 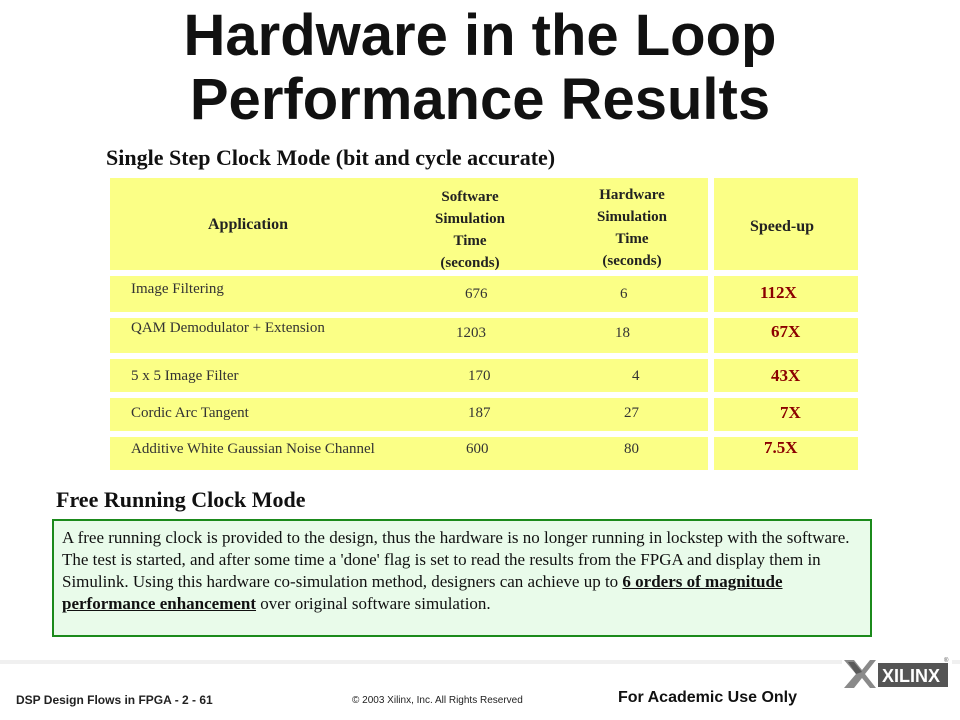 What do you see at coordinates (711, 324) in the screenshot?
I see `column-gap` at bounding box center [711, 324].